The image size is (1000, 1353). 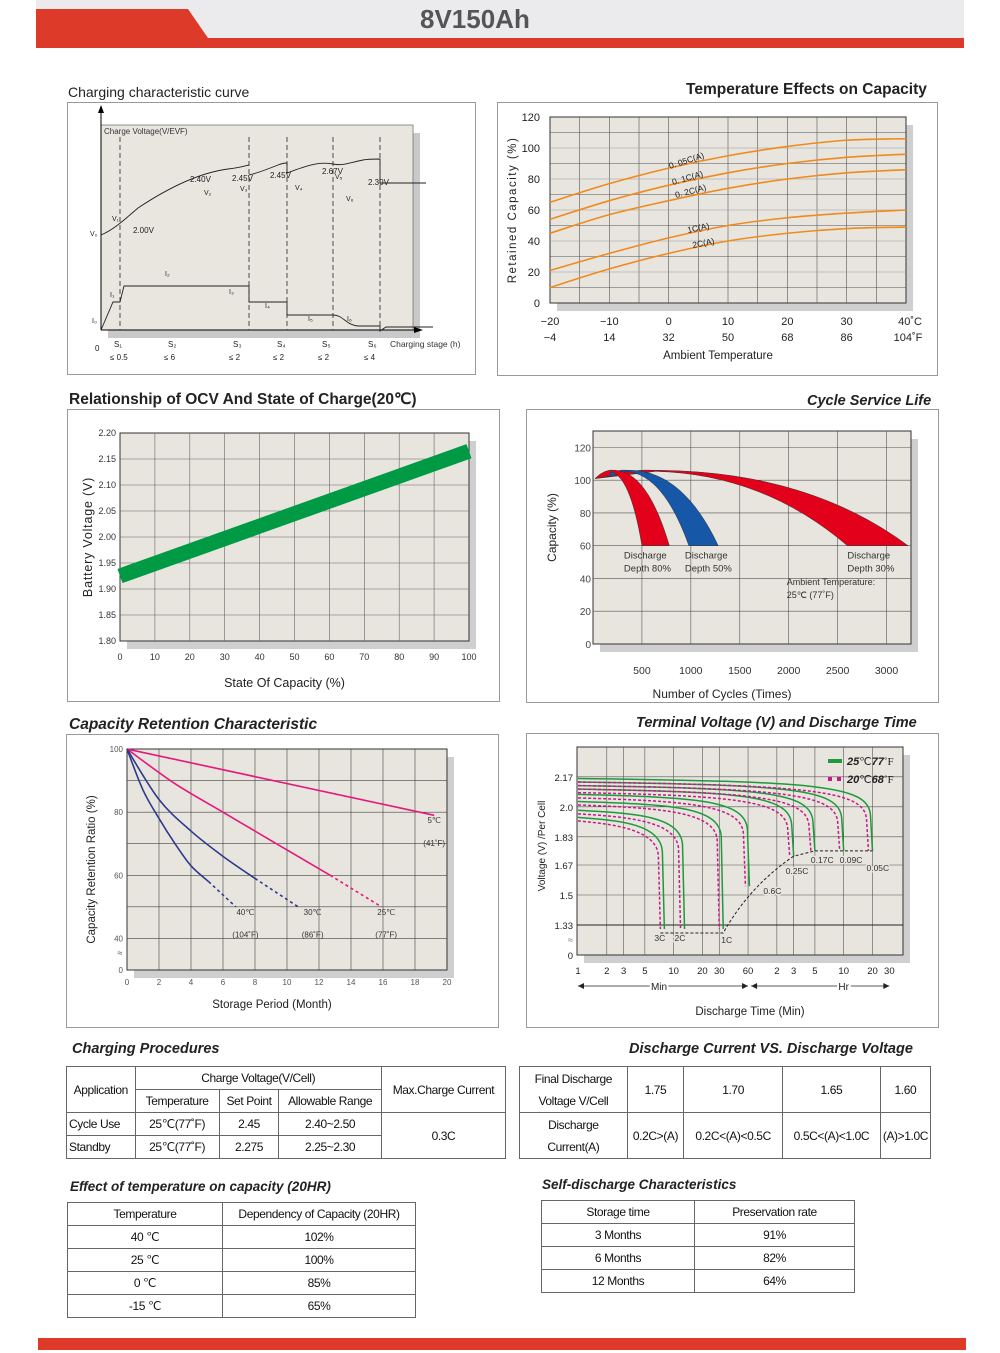 What do you see at coordinates (319, 1237) in the screenshot?
I see `cell-value: 102%` at bounding box center [319, 1237].